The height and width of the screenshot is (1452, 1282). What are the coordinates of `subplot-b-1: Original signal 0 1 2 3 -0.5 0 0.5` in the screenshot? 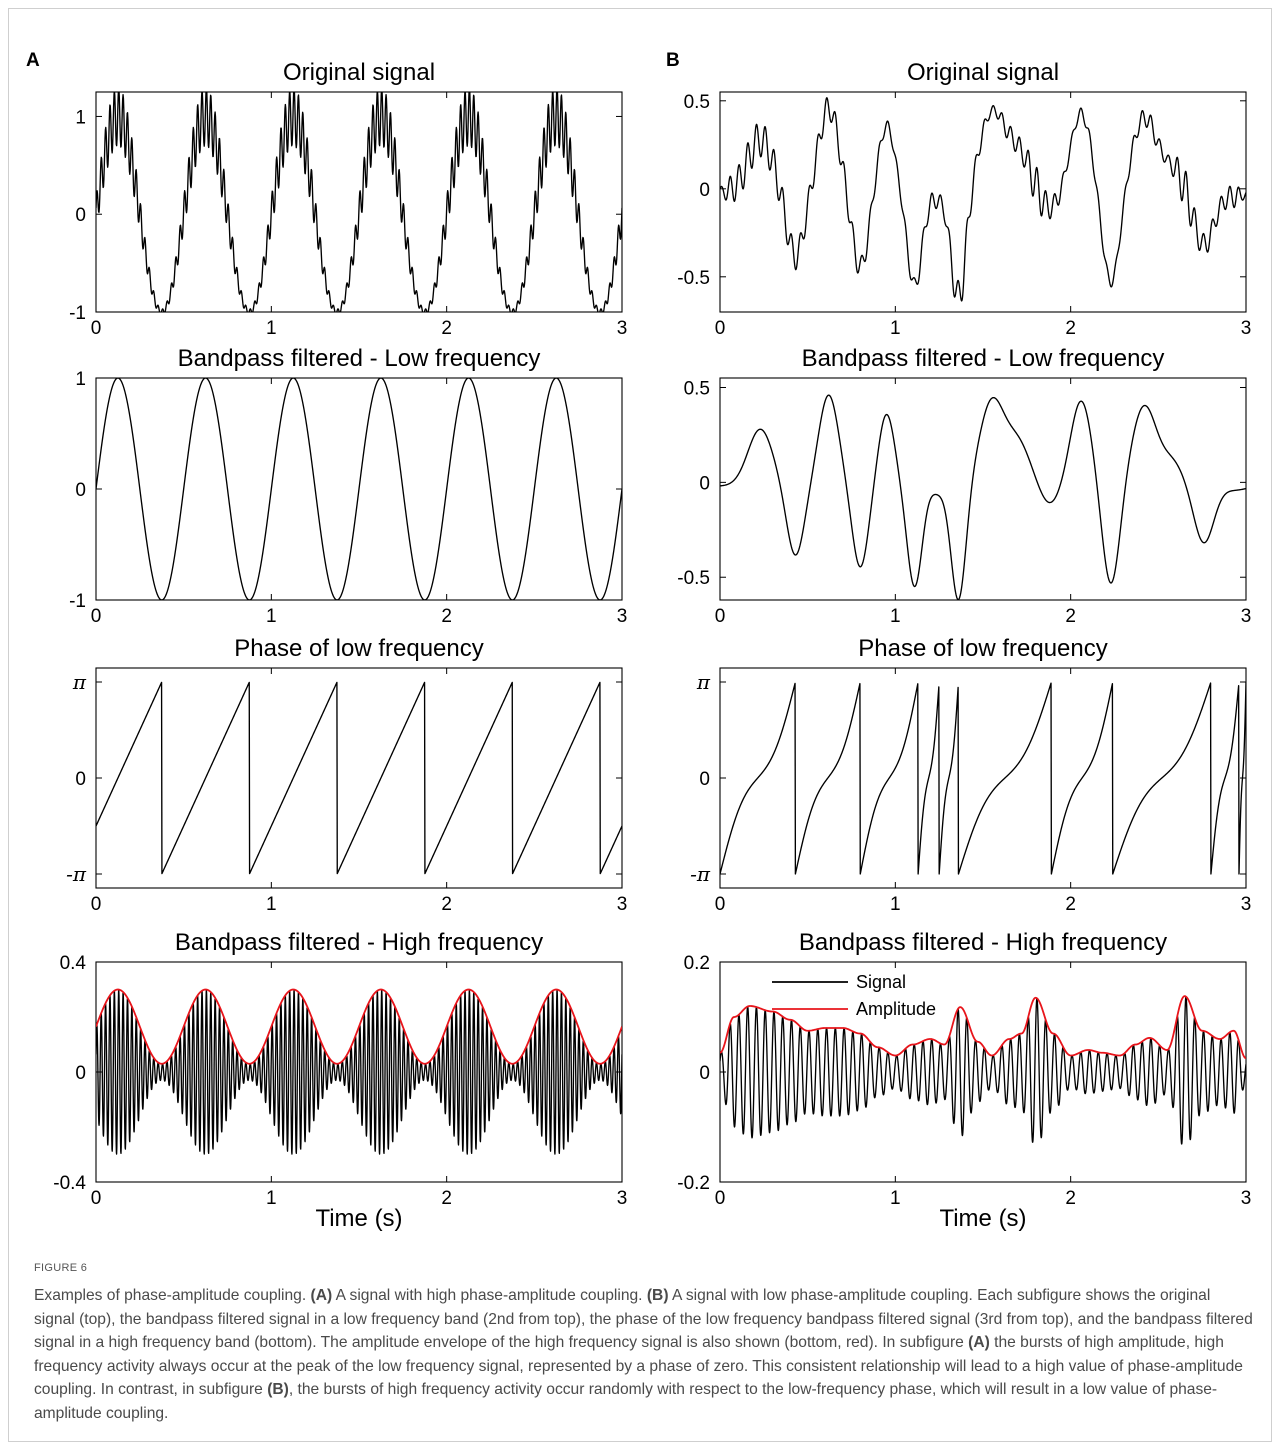 It's located at (964, 199).